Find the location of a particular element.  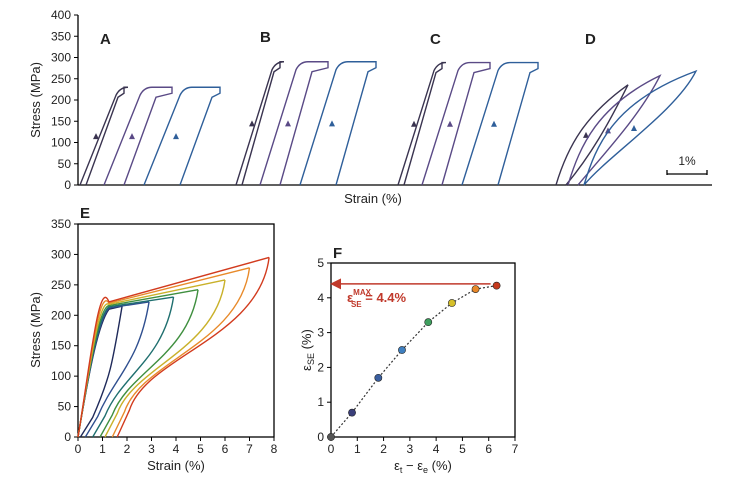

f-xtick-label: 7 is located at coordinates (515, 449).